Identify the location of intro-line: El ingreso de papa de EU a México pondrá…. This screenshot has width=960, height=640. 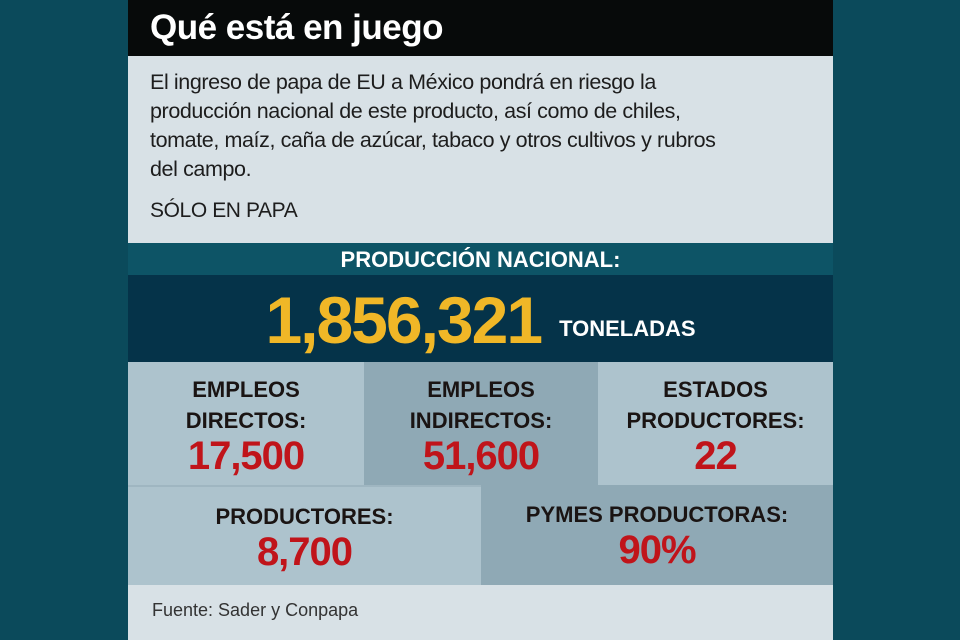
(403, 82).